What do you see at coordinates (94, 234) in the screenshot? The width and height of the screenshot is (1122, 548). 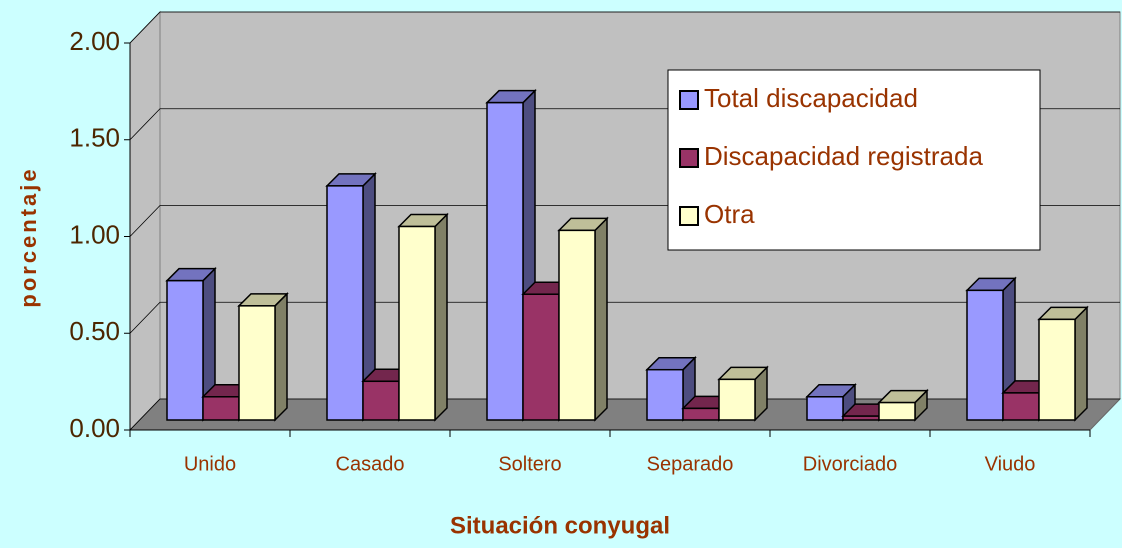 I see `y-tick-label: 1.00` at bounding box center [94, 234].